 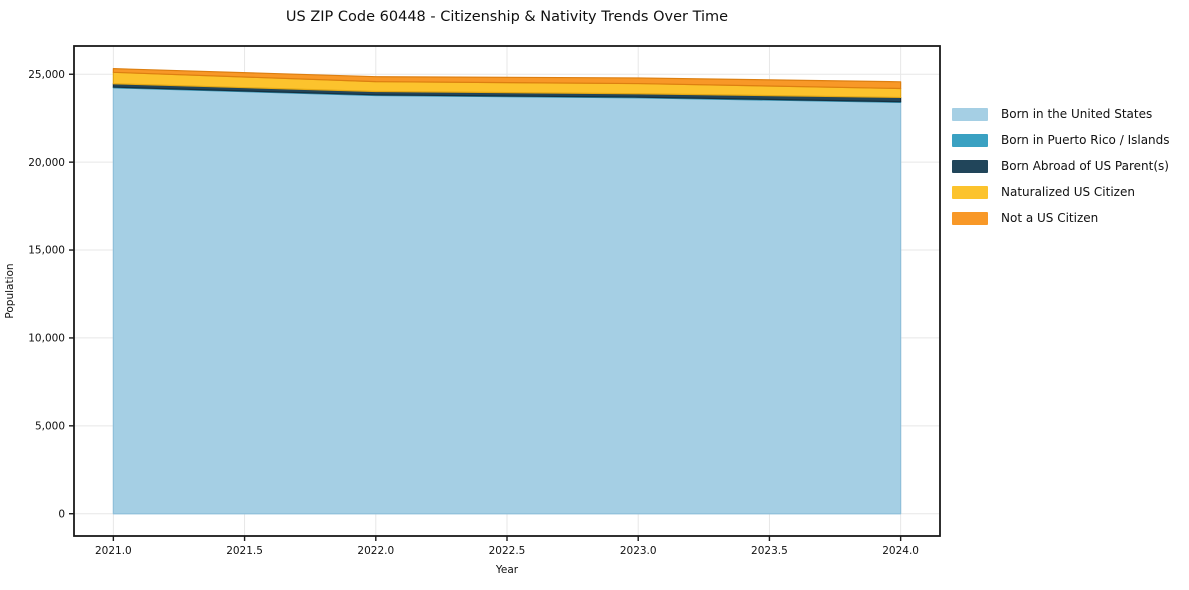 I want to click on x-tick-label: 2021.5, so click(x=244, y=551).